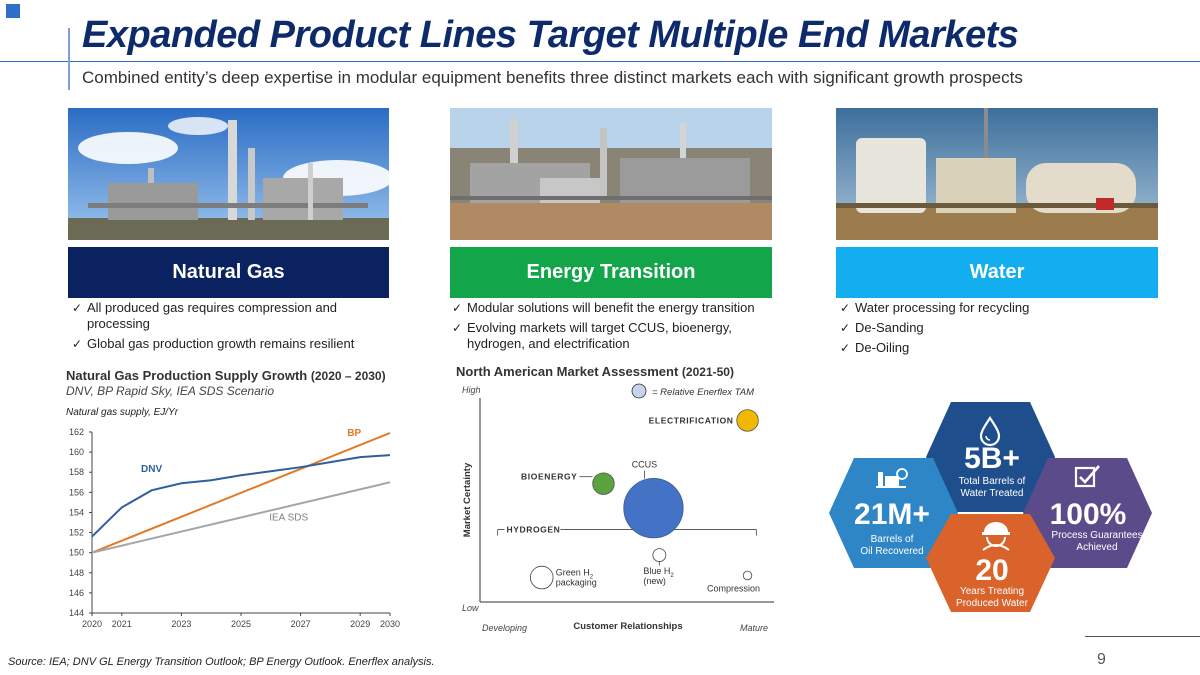 The image size is (1200, 675). What do you see at coordinates (998, 348) in the screenshot?
I see `bullet-item: De-Oiling` at bounding box center [998, 348].